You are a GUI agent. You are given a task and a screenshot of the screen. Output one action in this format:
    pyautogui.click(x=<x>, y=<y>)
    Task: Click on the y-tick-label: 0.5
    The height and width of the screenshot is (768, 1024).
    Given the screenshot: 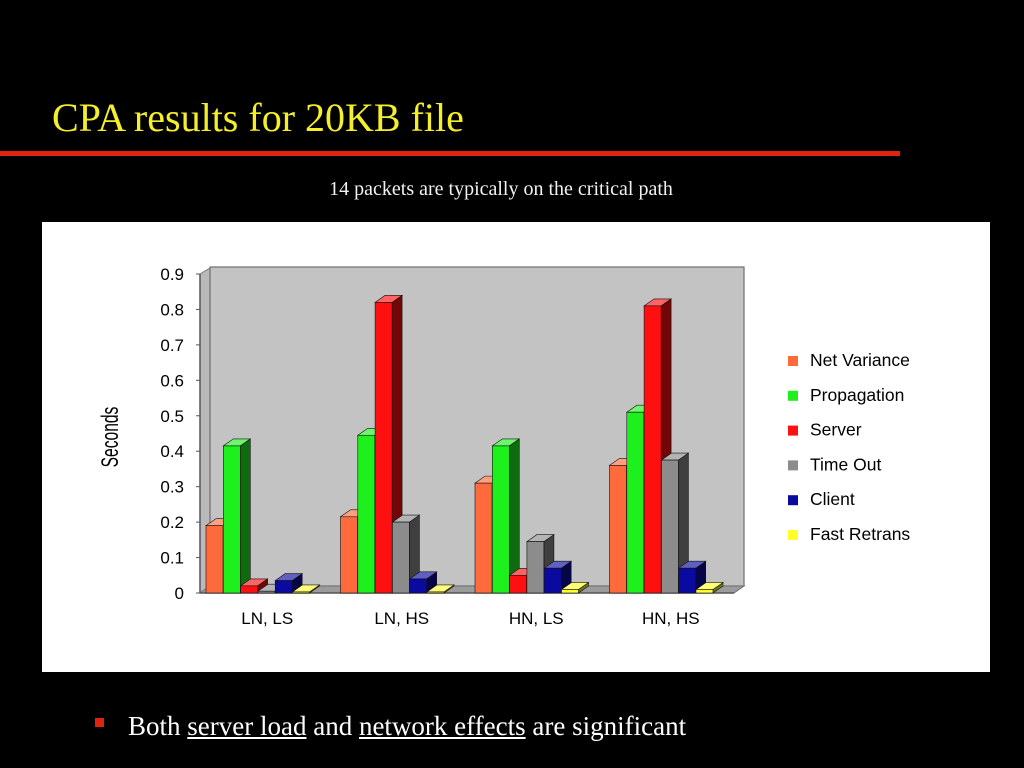 What is the action you would take?
    pyautogui.click(x=172, y=416)
    